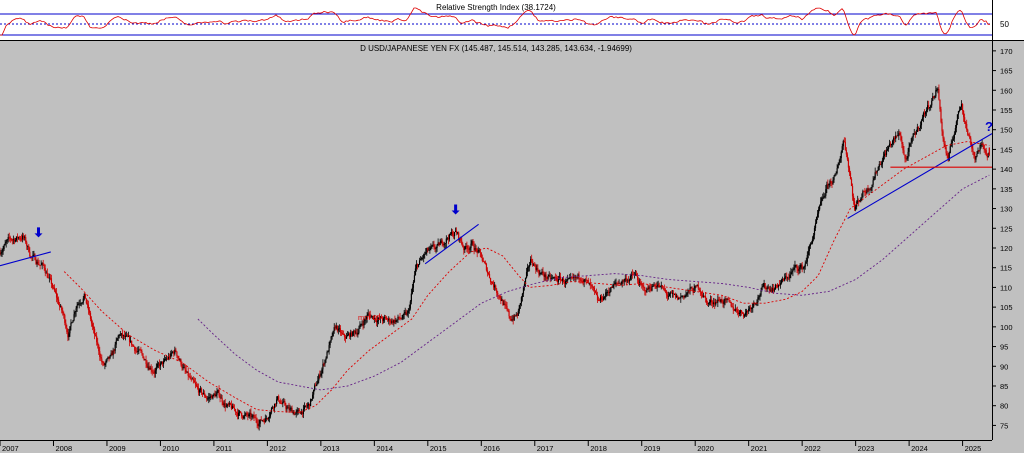  I want to click on y-tick-label: 105, so click(1006, 307).